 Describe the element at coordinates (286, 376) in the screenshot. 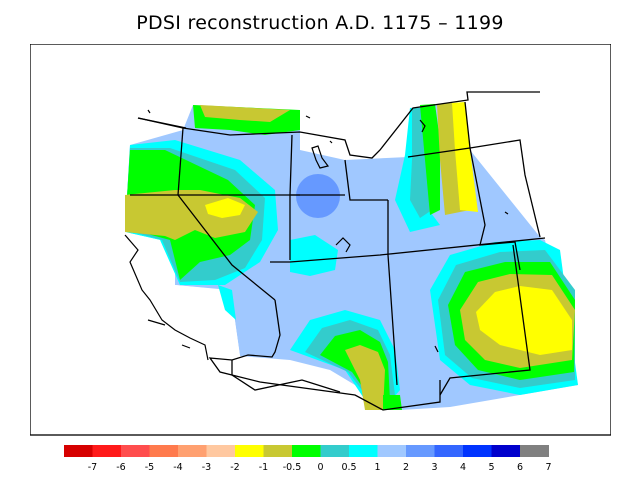

I see `boundary-mexico-coast` at that location.